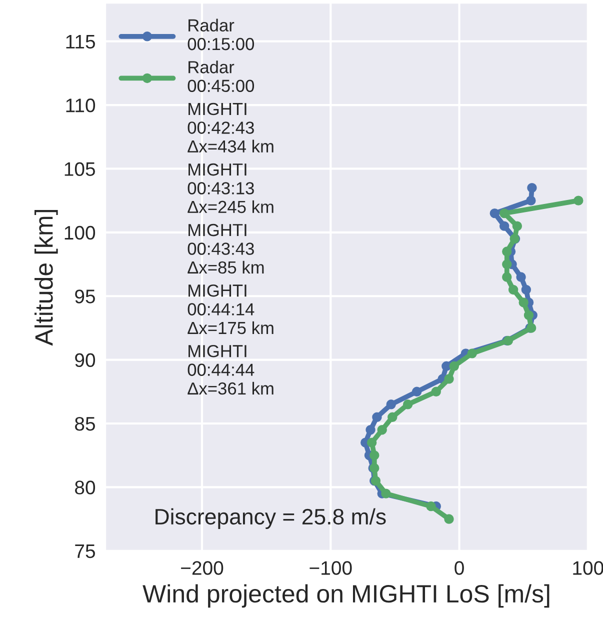 The image size is (603, 626). I want to click on annotation: MIGHTI 00:43:43 Δx=85 km, so click(226, 249).